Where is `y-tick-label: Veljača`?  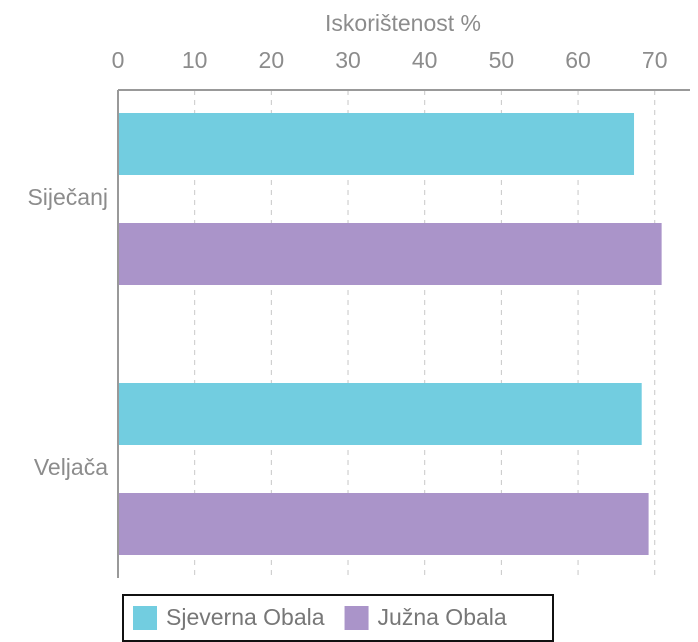
y-tick-label: Veljača is located at coordinates (71, 467).